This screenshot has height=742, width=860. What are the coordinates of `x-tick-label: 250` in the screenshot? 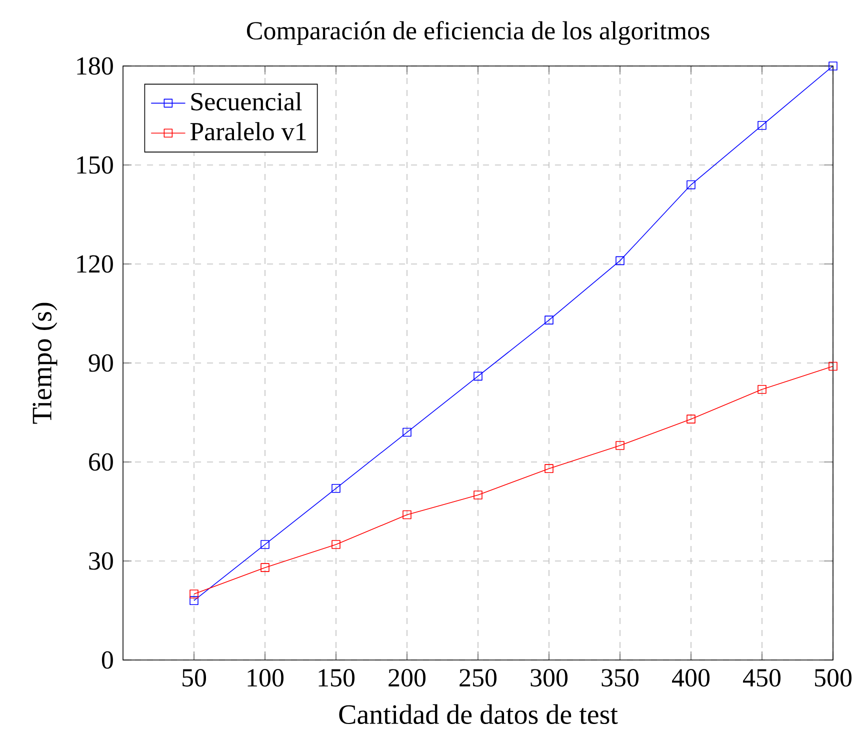 It's located at (478, 678).